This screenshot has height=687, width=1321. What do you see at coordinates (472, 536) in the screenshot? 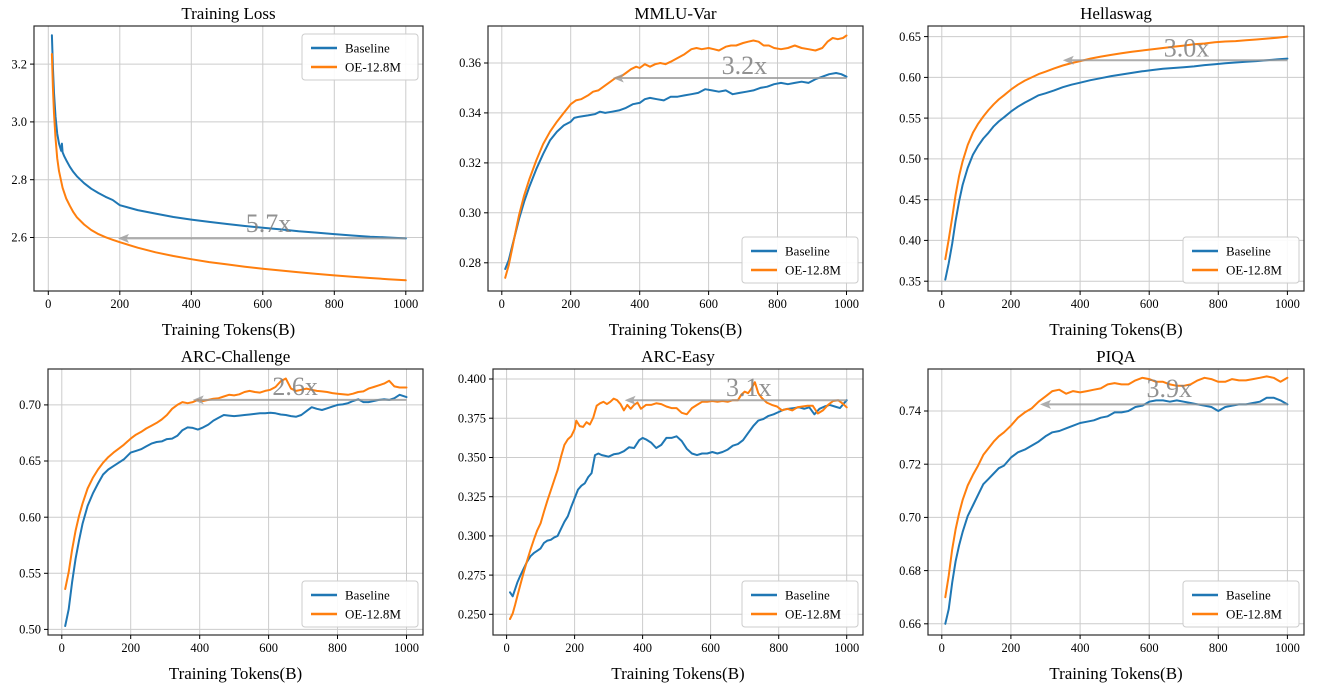
I see `y-tick-label: 0.300` at bounding box center [472, 536].